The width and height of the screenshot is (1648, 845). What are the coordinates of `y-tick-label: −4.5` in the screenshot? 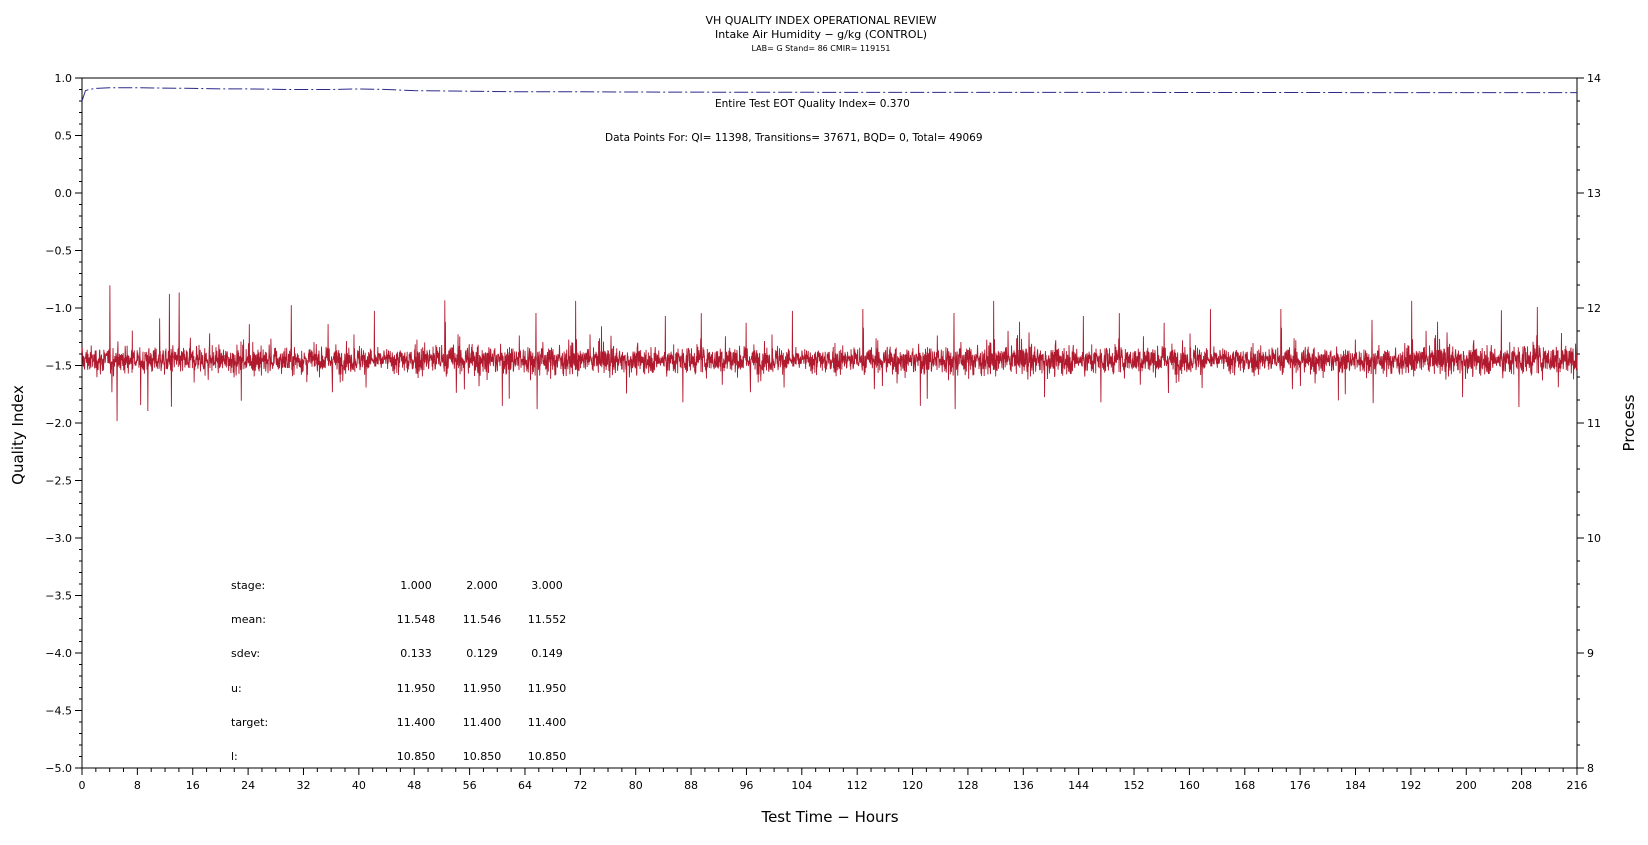 It's located at (58, 711).